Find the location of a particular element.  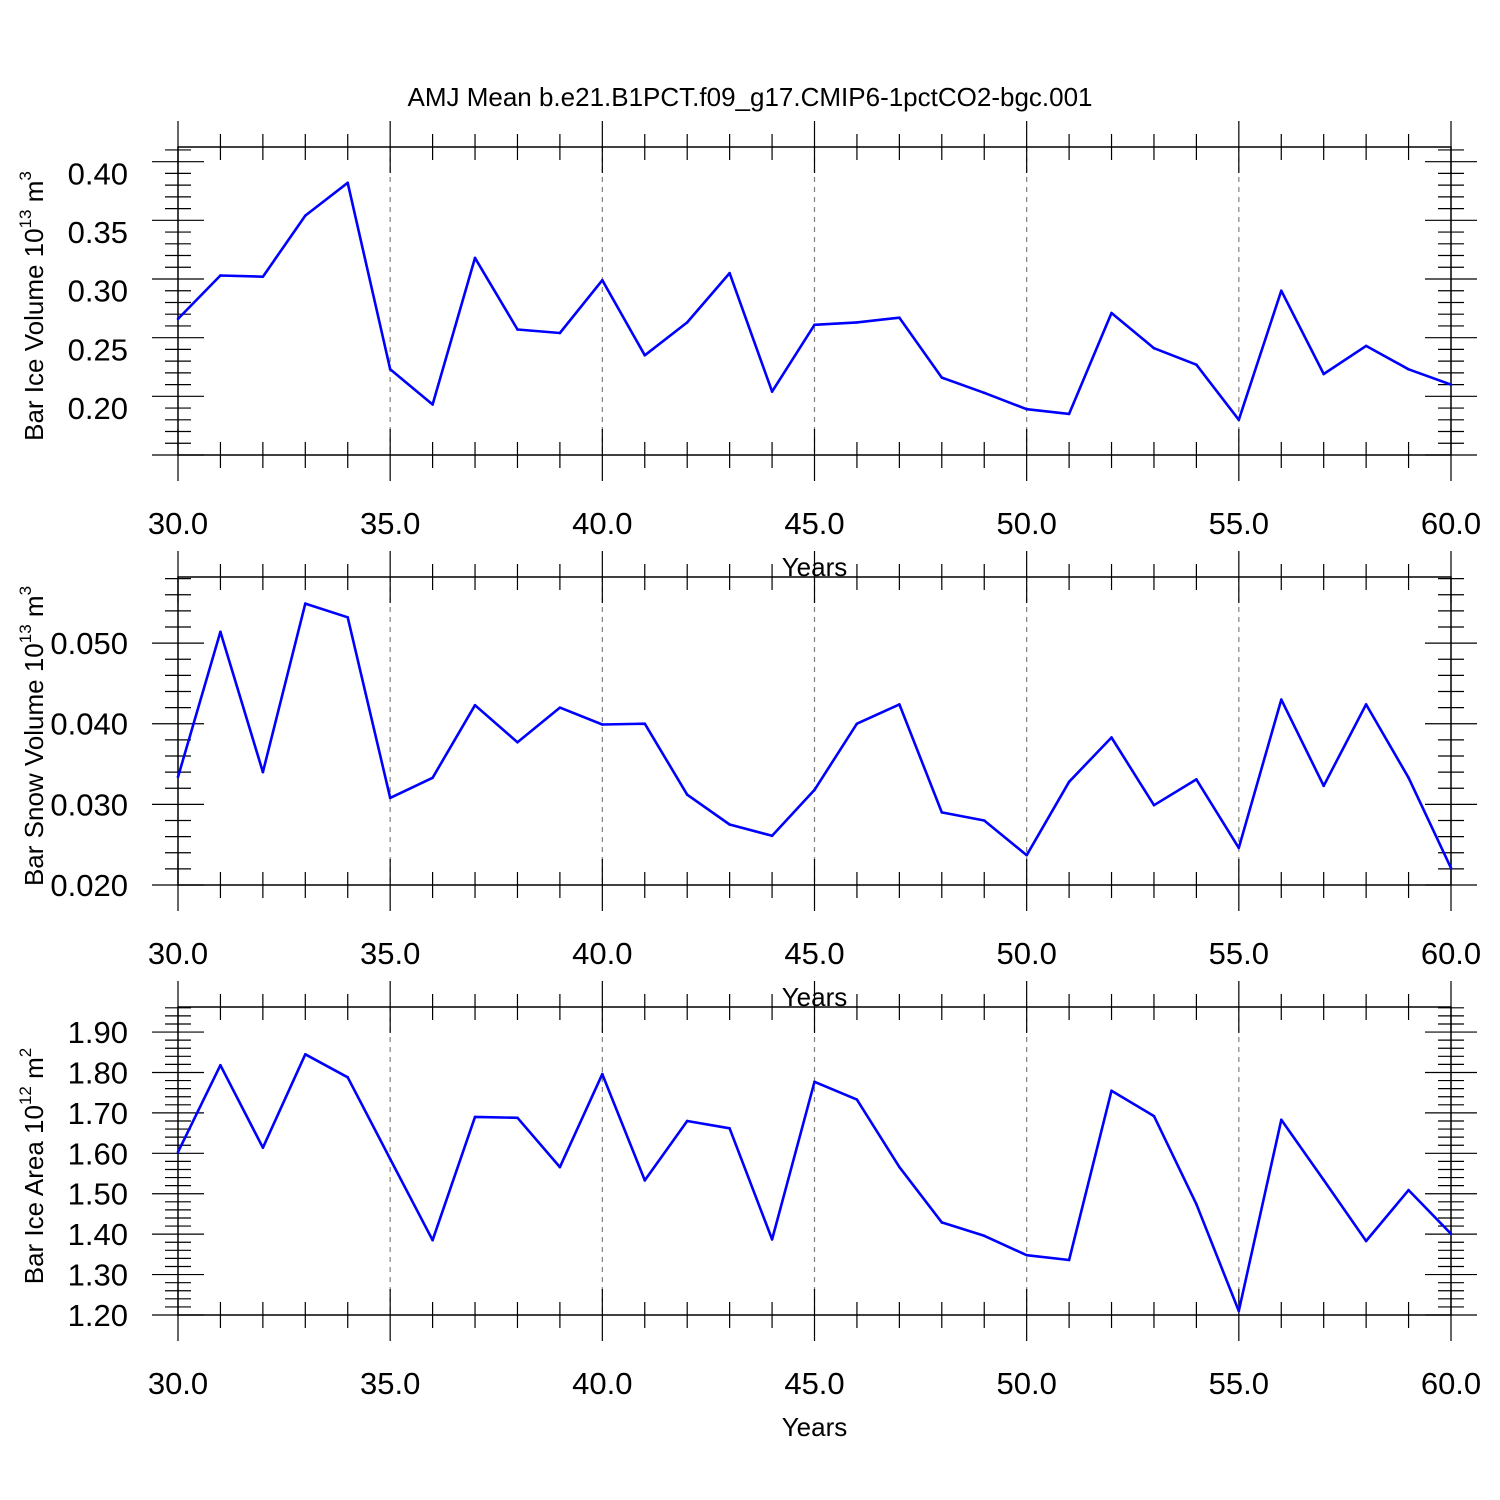

x-axis-label: Years is located at coordinates (815, 1427).